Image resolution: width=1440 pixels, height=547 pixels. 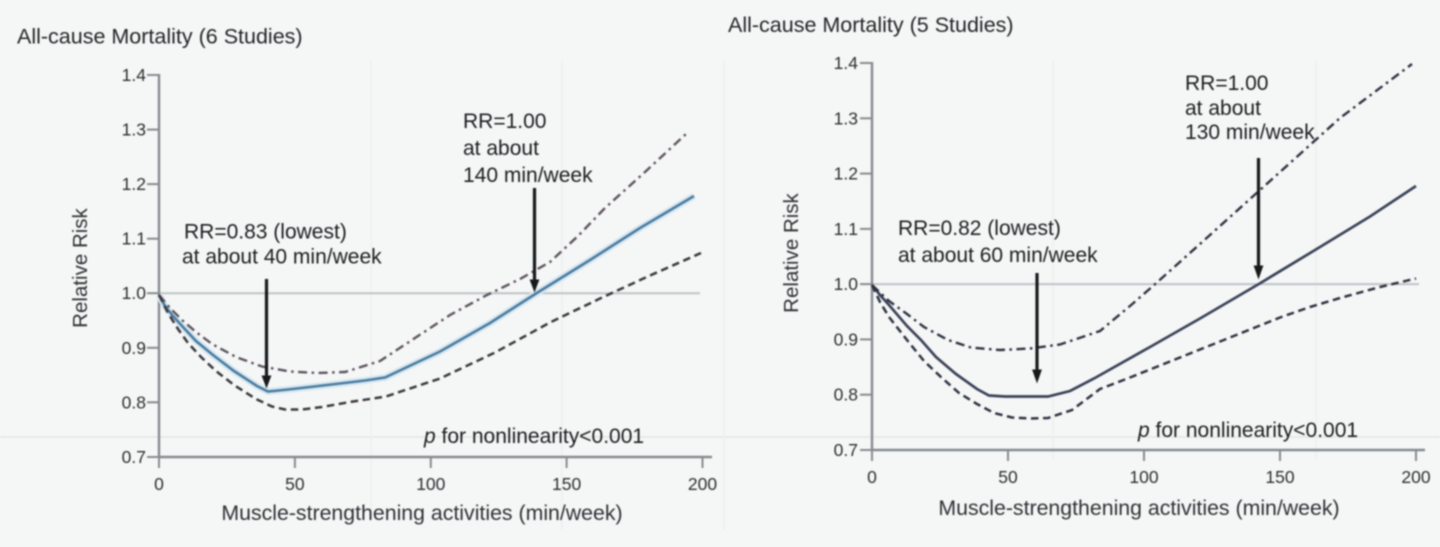 I want to click on svg-text:All-cause Mortality (5 Studies: All-cause Mortality (5 Studies), so click(x=871, y=25).